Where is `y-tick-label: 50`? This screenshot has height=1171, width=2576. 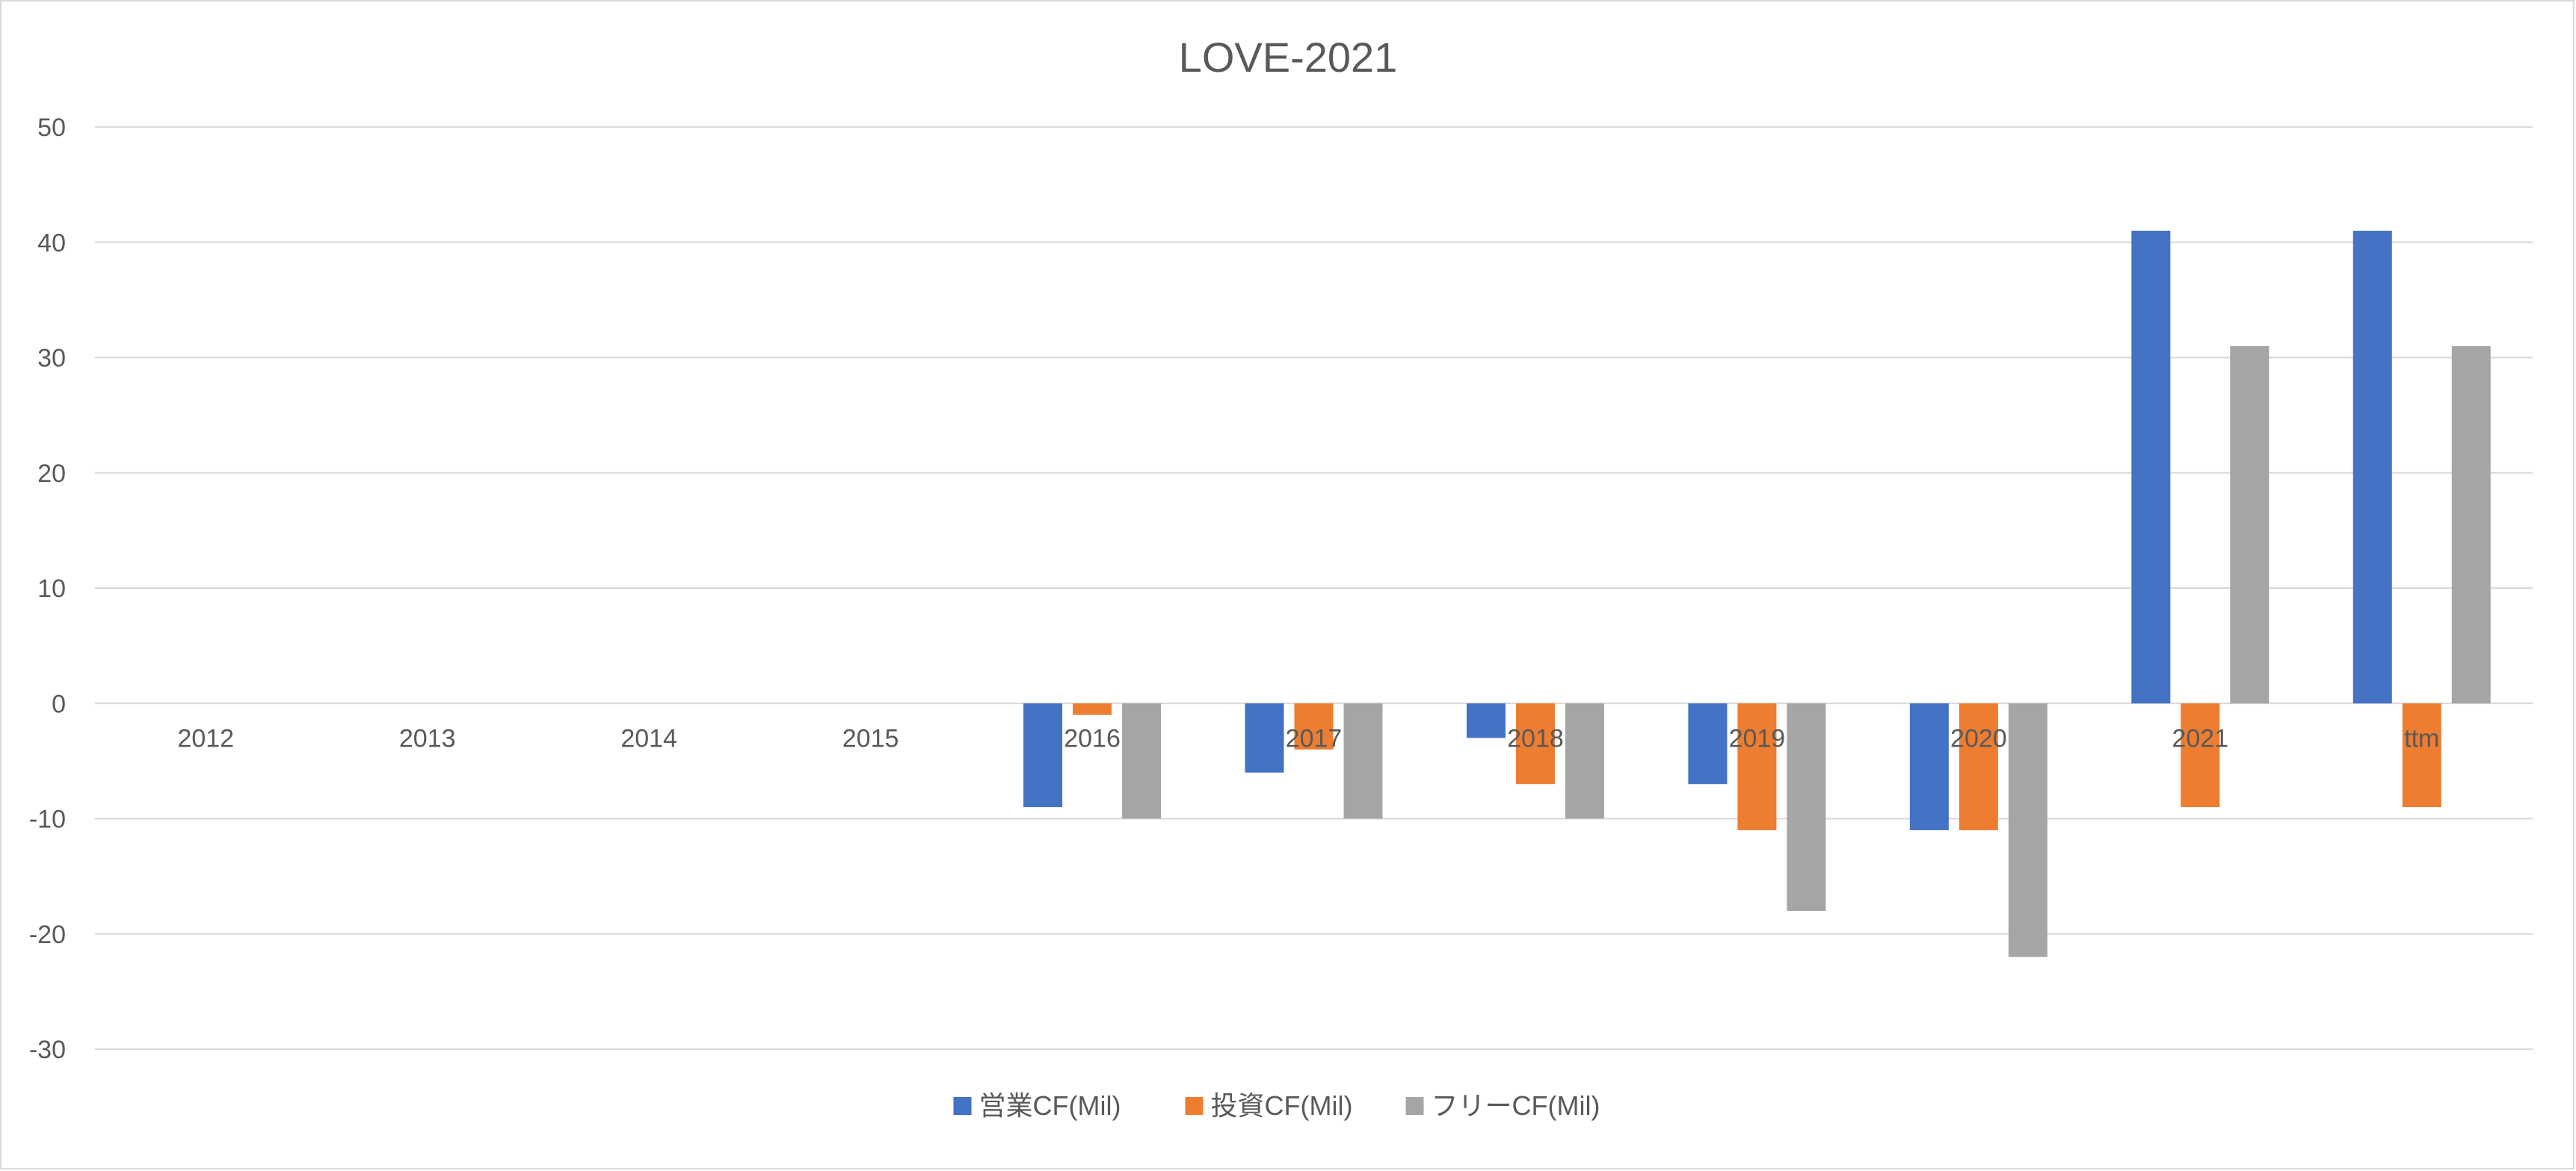 y-tick-label: 50 is located at coordinates (51, 128).